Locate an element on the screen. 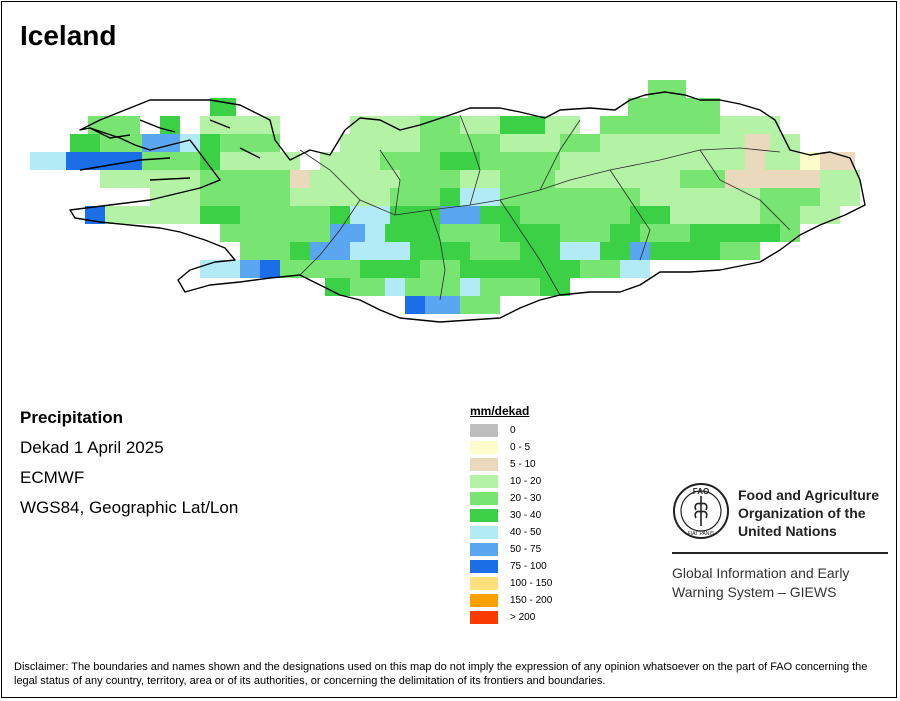 The image size is (900, 701). legend-label: 50 - 75 is located at coordinates (526, 549).